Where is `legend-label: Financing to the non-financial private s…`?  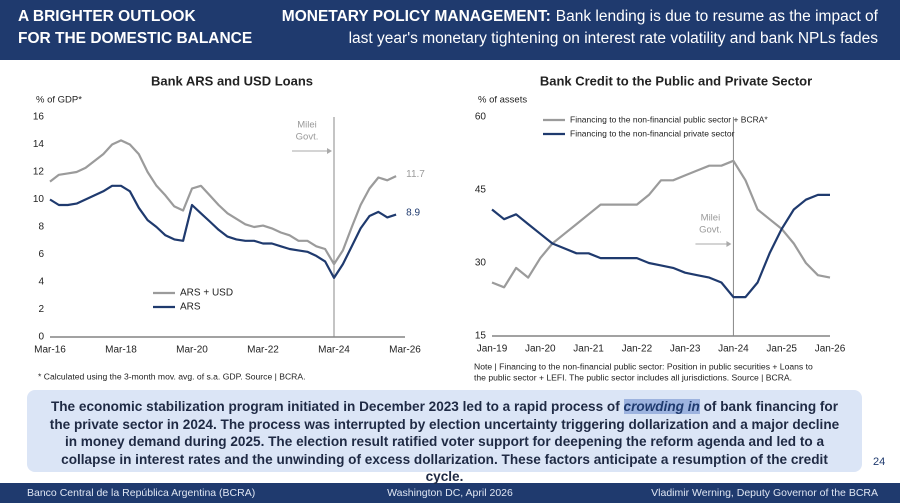 legend-label: Financing to the non-financial private s… is located at coordinates (652, 133).